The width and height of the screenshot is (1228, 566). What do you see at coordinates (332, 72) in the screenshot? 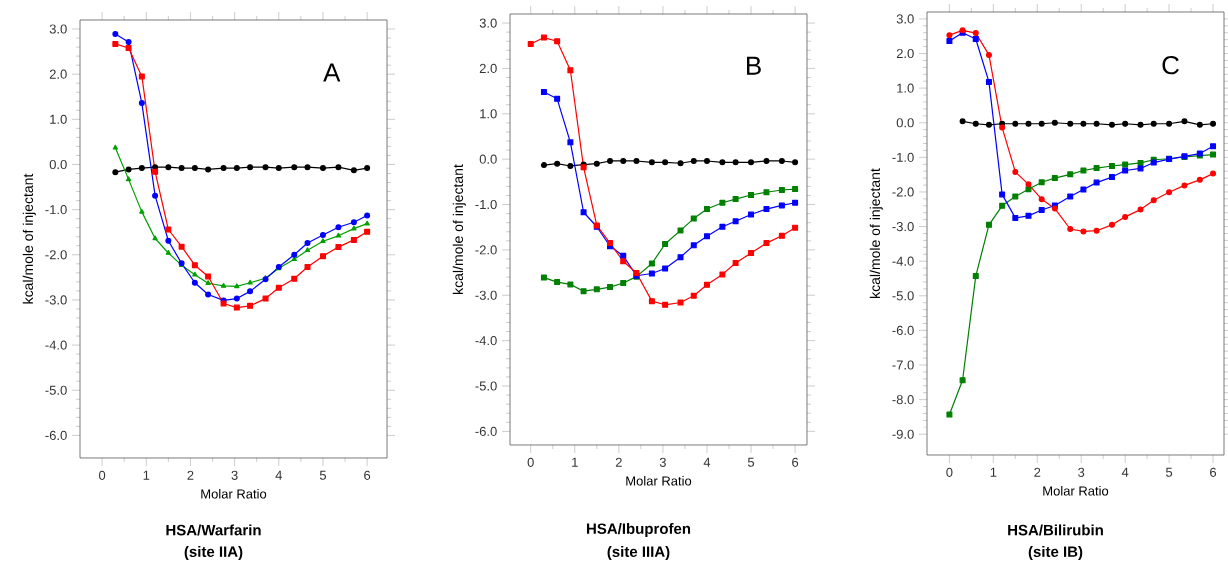
I see `annotation: A` at bounding box center [332, 72].